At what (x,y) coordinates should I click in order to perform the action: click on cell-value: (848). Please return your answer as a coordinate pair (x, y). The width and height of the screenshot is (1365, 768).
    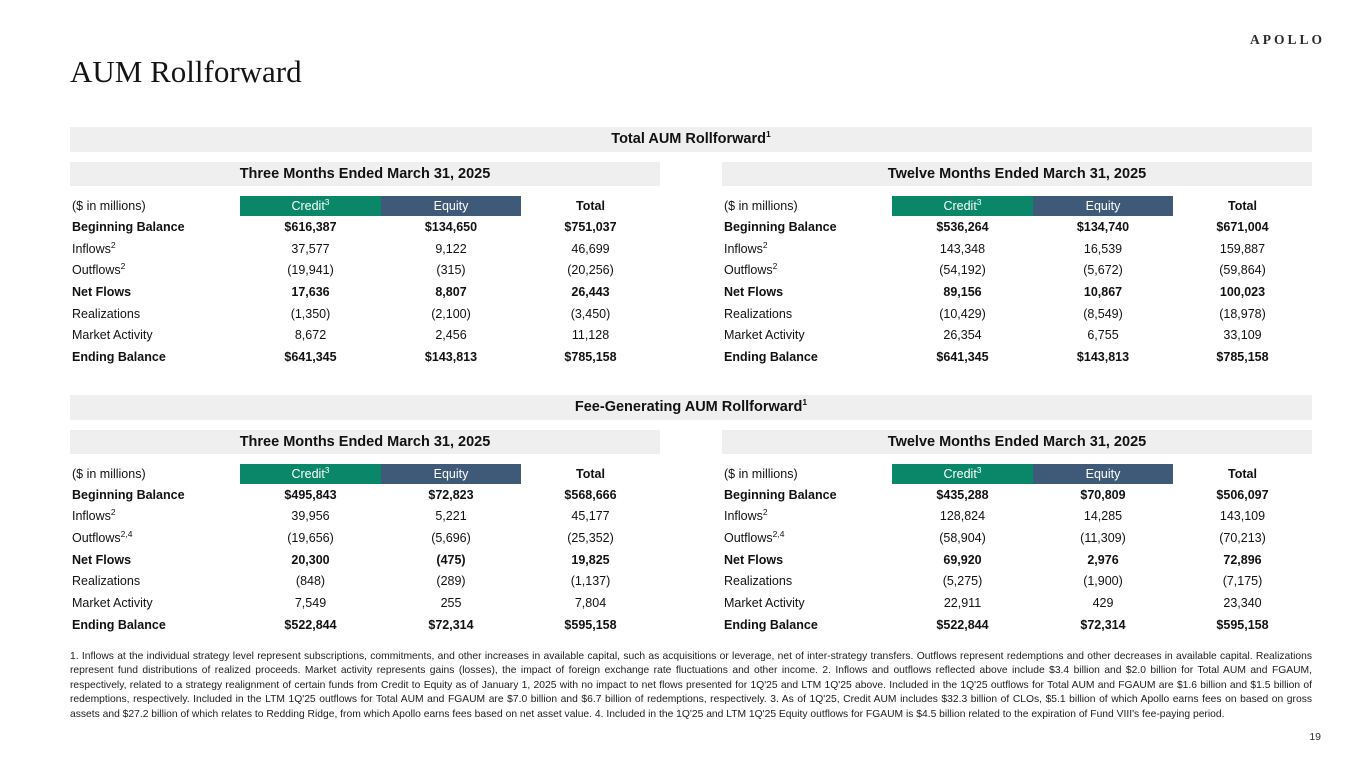
    Looking at the image, I should click on (310, 581).